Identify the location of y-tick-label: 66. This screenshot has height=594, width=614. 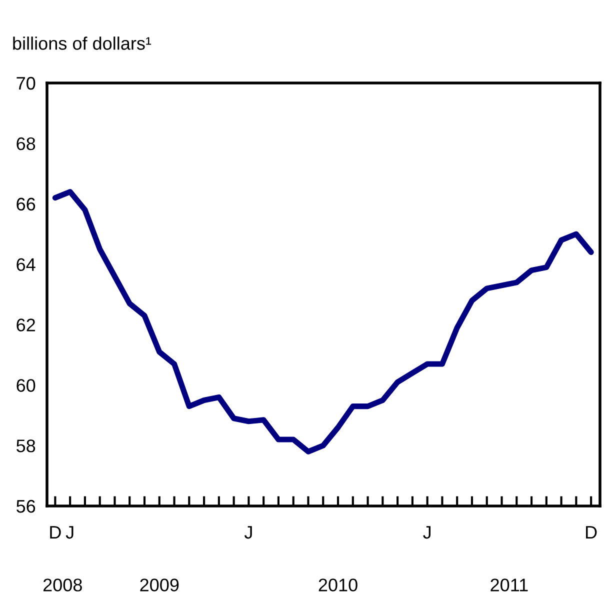
(26, 204).